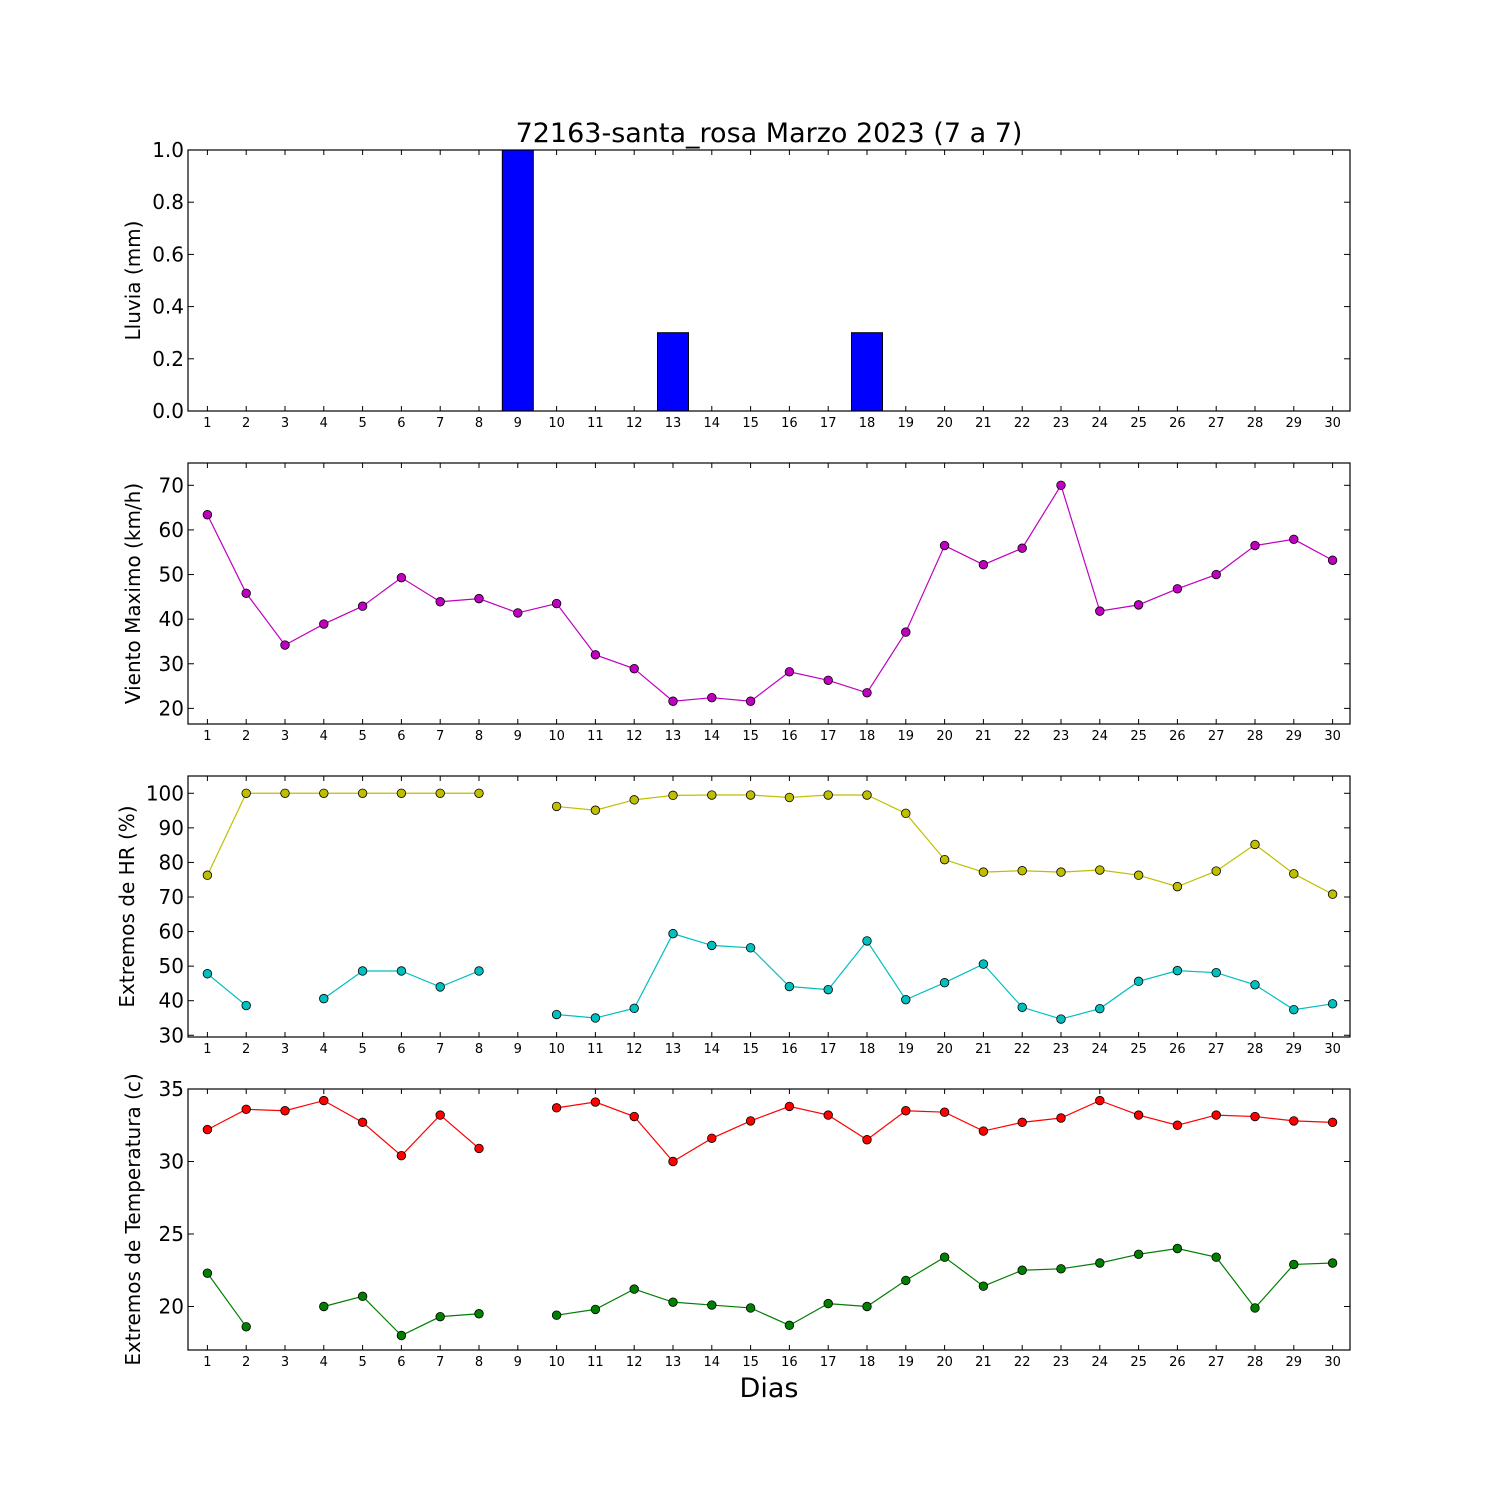 Image resolution: width=1500 pixels, height=1505 pixels. What do you see at coordinates (1138, 423) in the screenshot?
I see `rain-xtick-label: 25` at bounding box center [1138, 423].